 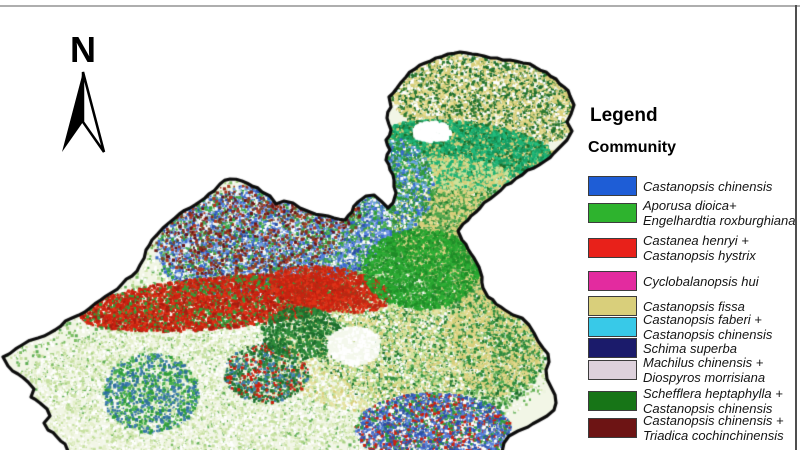 What do you see at coordinates (690, 205) in the screenshot?
I see `legend-item-line: Aporusa dioica+` at bounding box center [690, 205].